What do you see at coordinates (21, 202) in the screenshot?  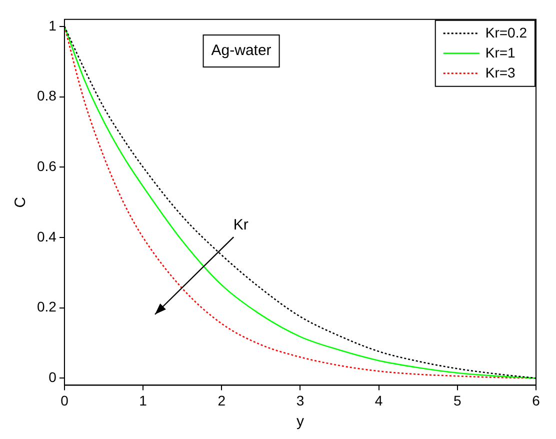 I see `y-axis-title: C` at bounding box center [21, 202].